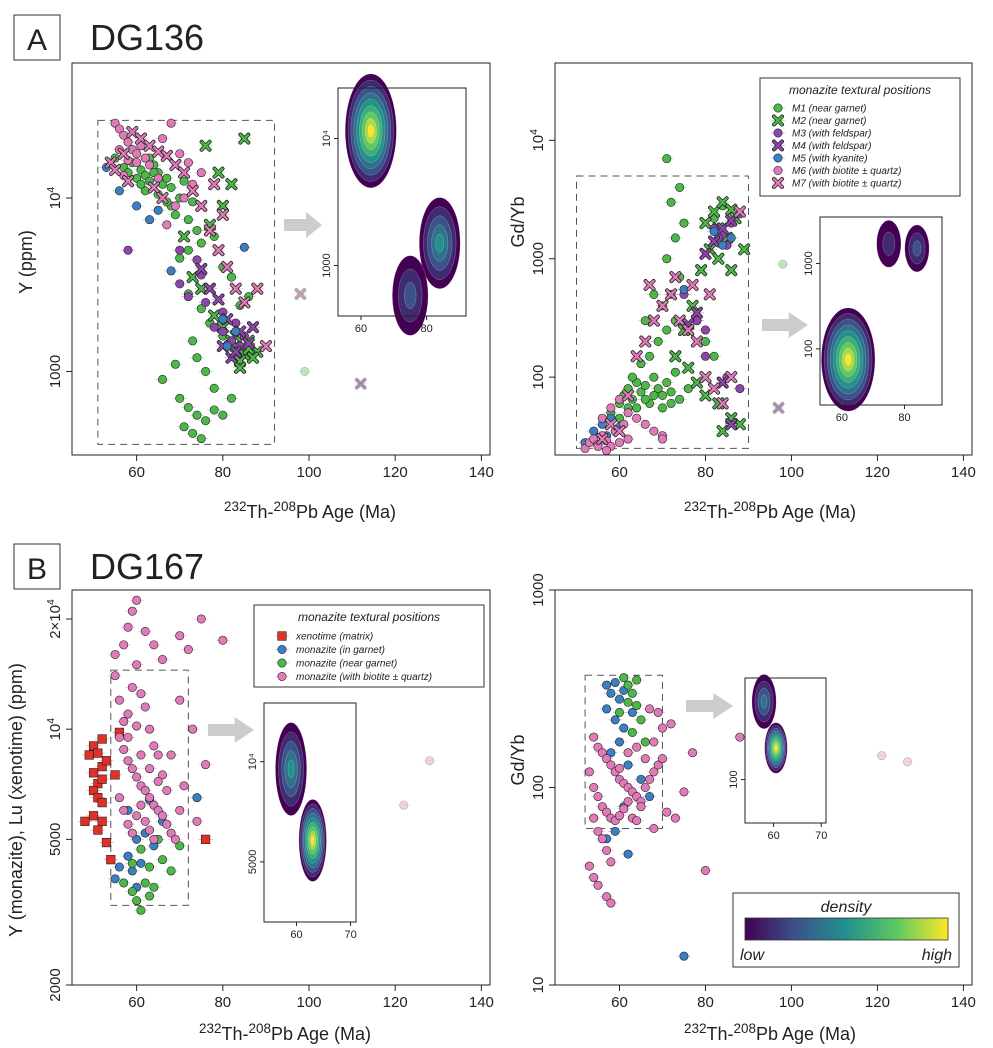  What do you see at coordinates (308, 1002) in the screenshot?
I see `x-tick-label: 100` at bounding box center [308, 1002].